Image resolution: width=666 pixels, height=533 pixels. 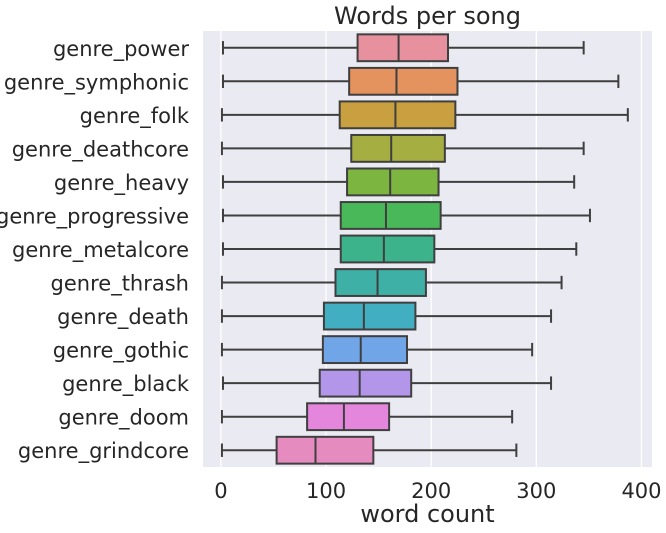 I want to click on x-tick-label: 100, so click(x=326, y=491).